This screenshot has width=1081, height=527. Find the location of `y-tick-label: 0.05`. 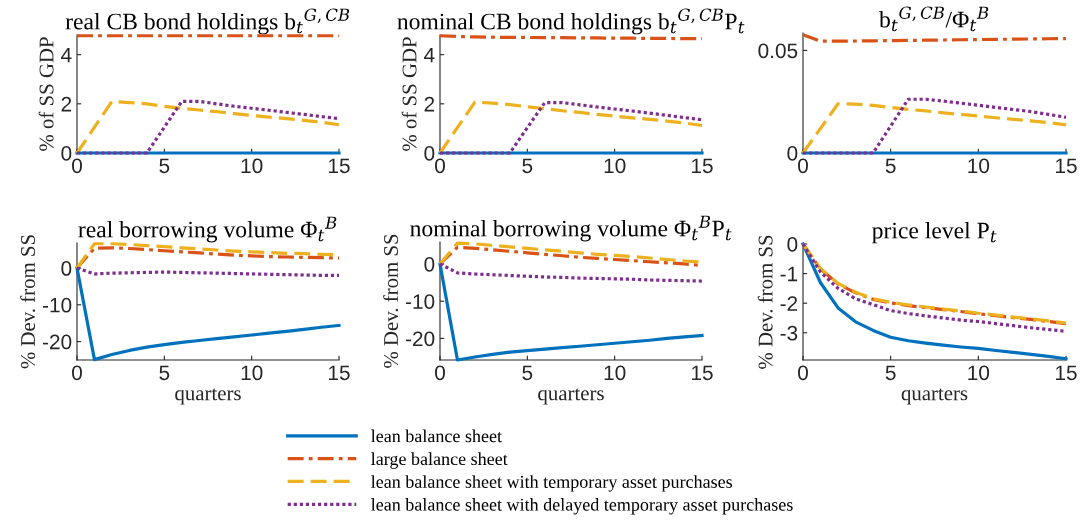

y-tick-label: 0.05 is located at coordinates (778, 51).